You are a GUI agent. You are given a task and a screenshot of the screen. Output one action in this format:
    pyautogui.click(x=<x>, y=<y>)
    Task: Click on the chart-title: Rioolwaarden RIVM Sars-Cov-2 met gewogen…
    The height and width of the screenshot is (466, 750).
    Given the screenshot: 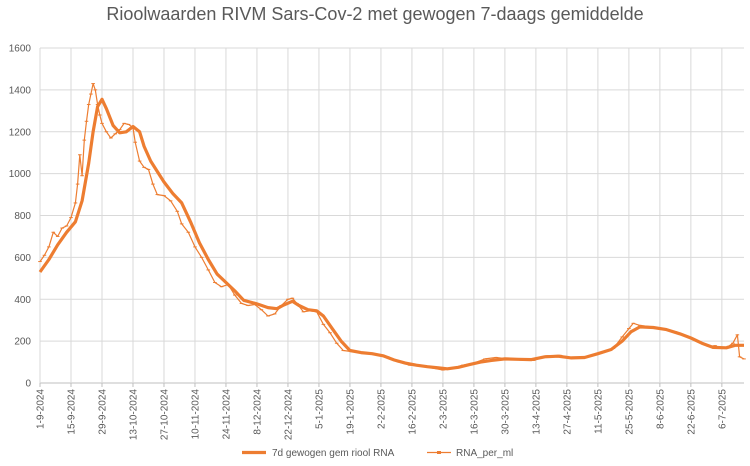 What is the action you would take?
    pyautogui.click(x=374, y=14)
    